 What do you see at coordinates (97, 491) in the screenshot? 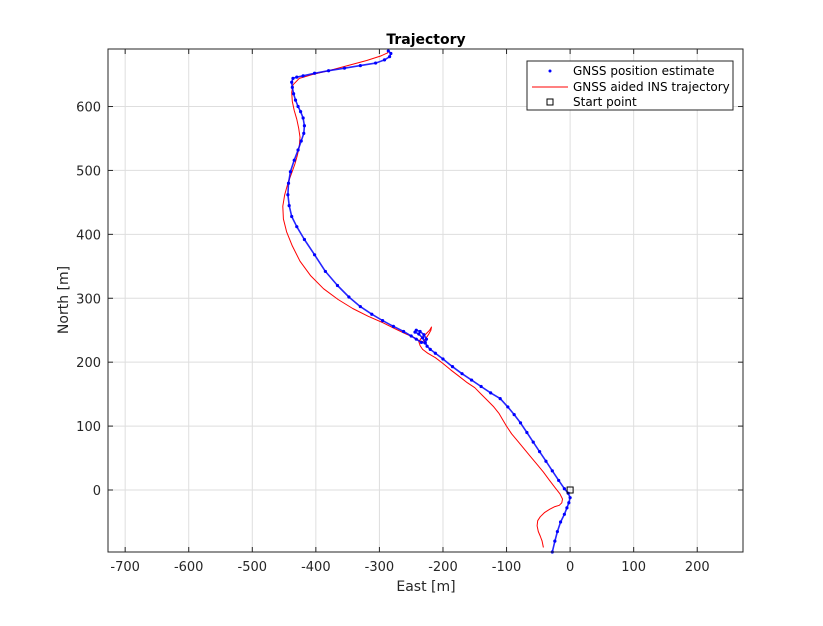
I see `y-tick-label: 0` at bounding box center [97, 491].